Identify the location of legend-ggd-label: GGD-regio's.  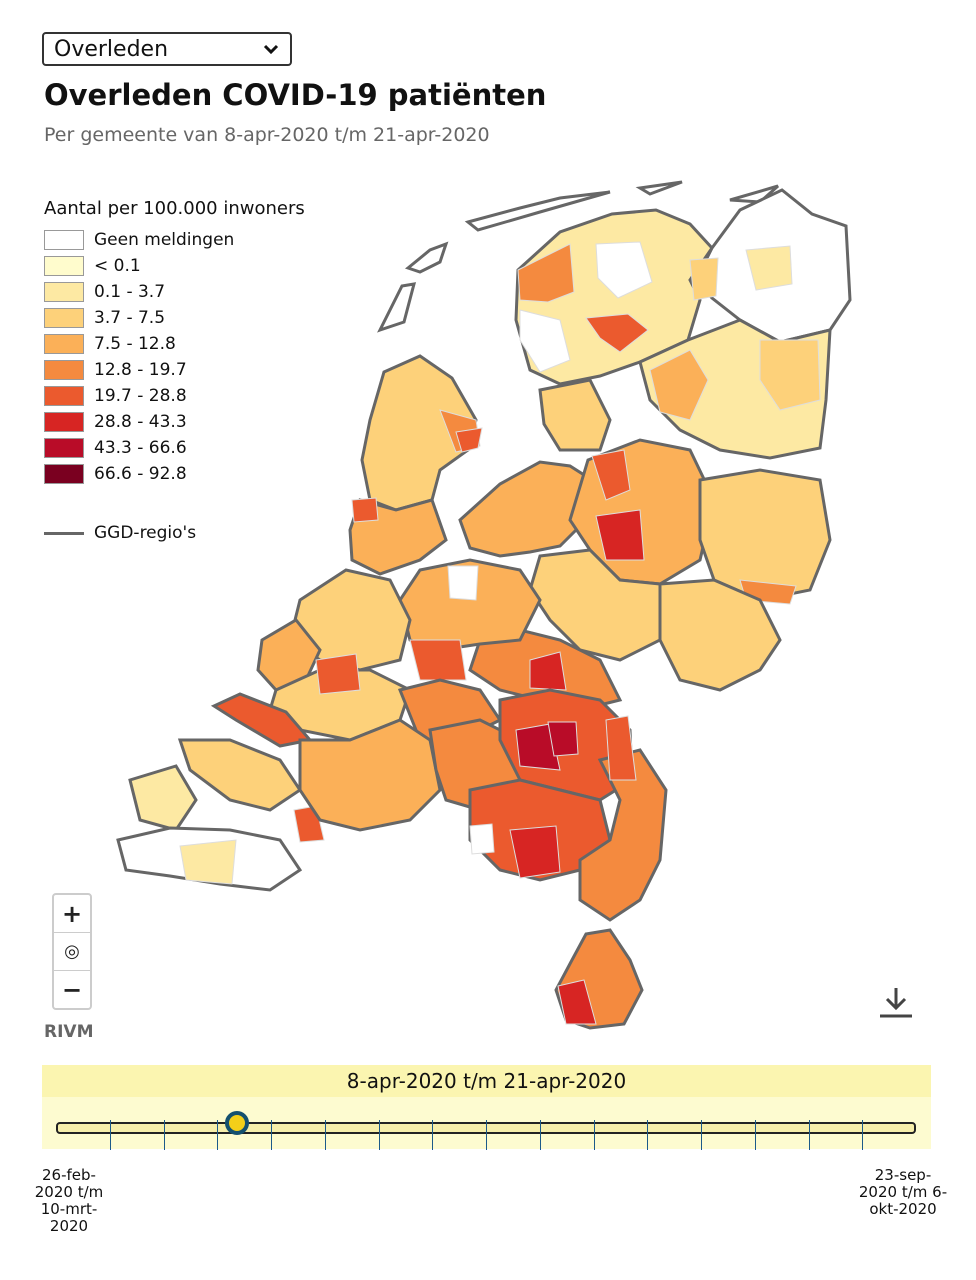
(145, 533).